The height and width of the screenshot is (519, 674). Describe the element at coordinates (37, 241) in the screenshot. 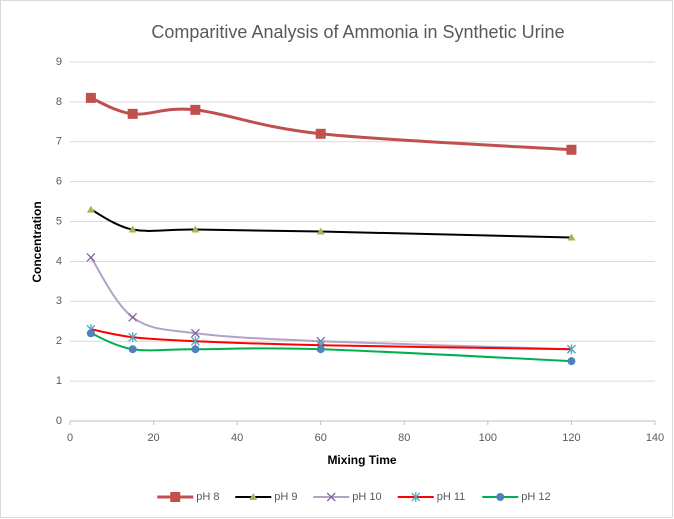

I see `y-axis-title: Concentration` at that location.